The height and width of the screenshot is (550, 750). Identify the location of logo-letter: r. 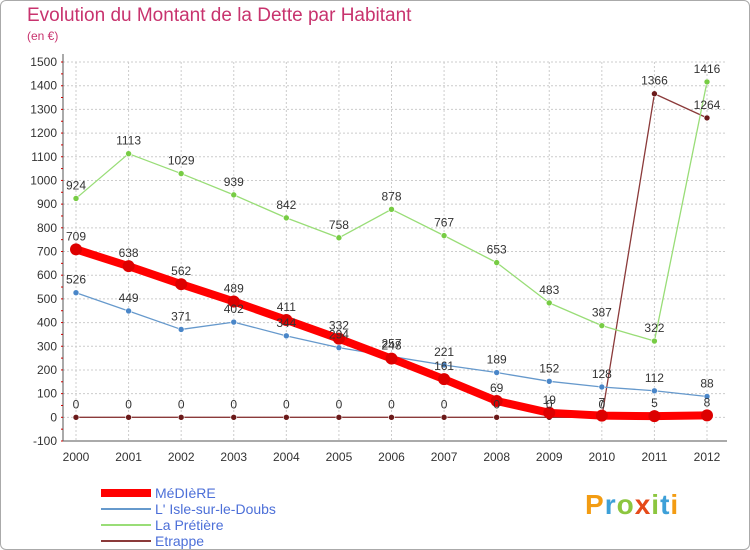
(610, 504).